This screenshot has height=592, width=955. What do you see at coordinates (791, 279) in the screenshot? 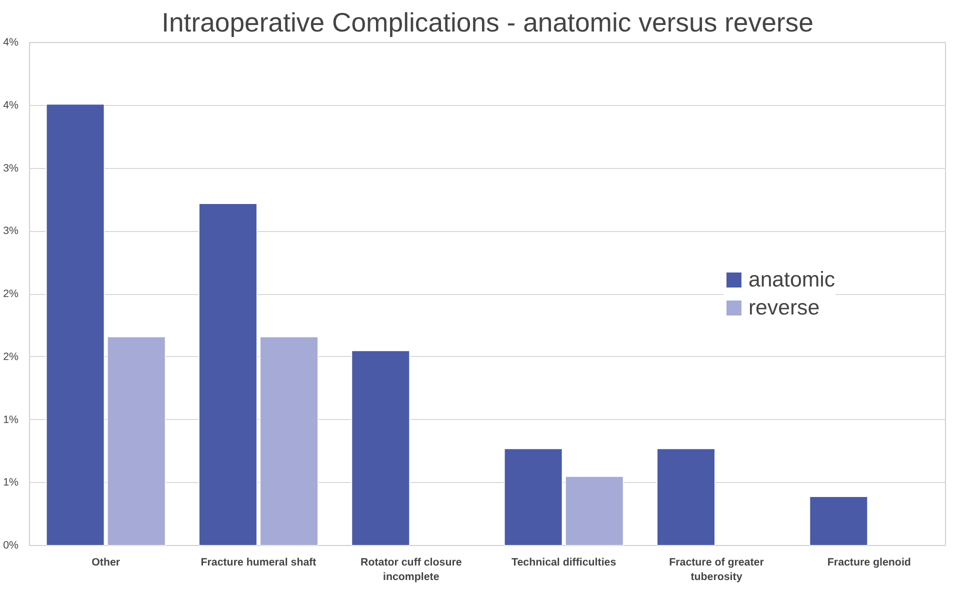
I see `legend-label: anatomic` at bounding box center [791, 279].